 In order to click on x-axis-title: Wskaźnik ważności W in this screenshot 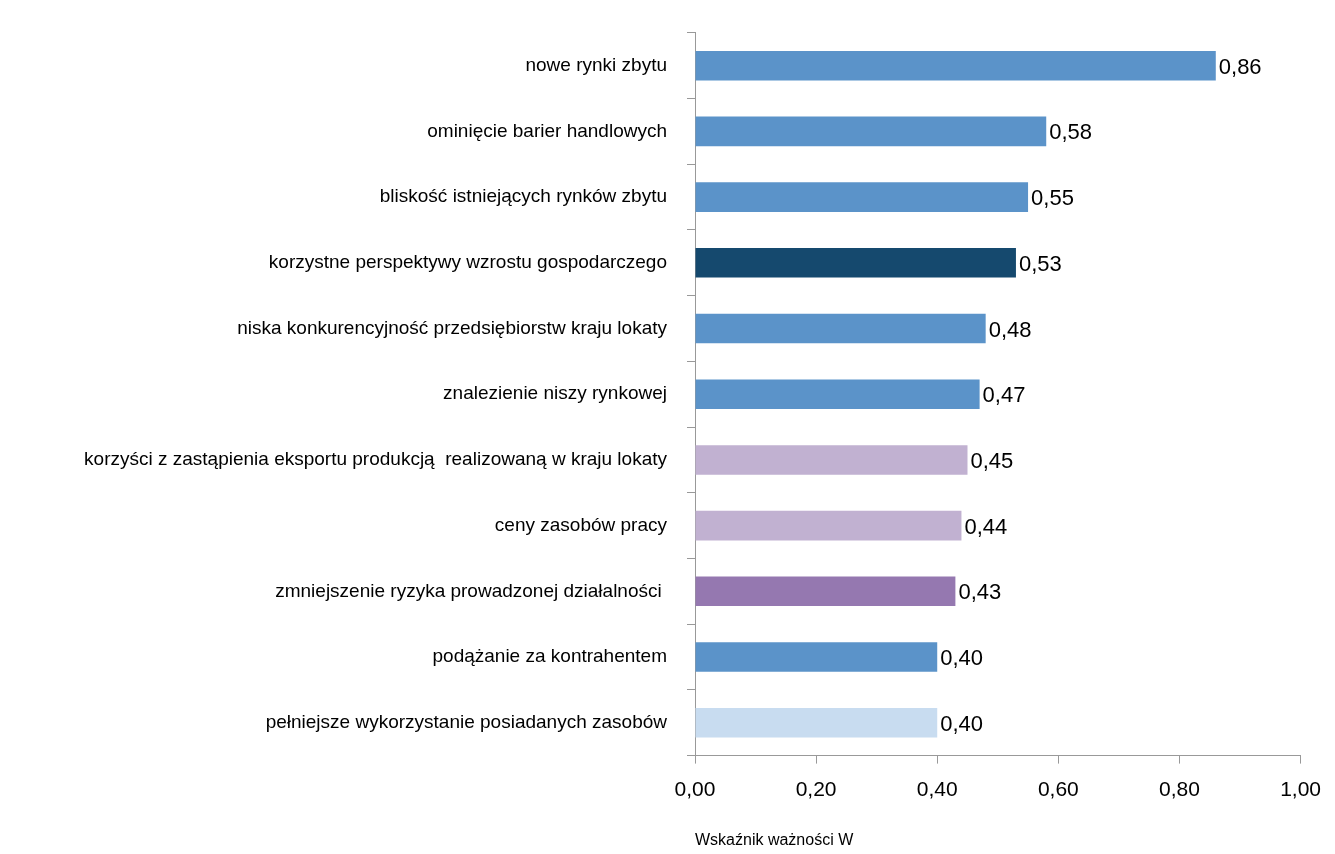, I will do `click(775, 839)`.